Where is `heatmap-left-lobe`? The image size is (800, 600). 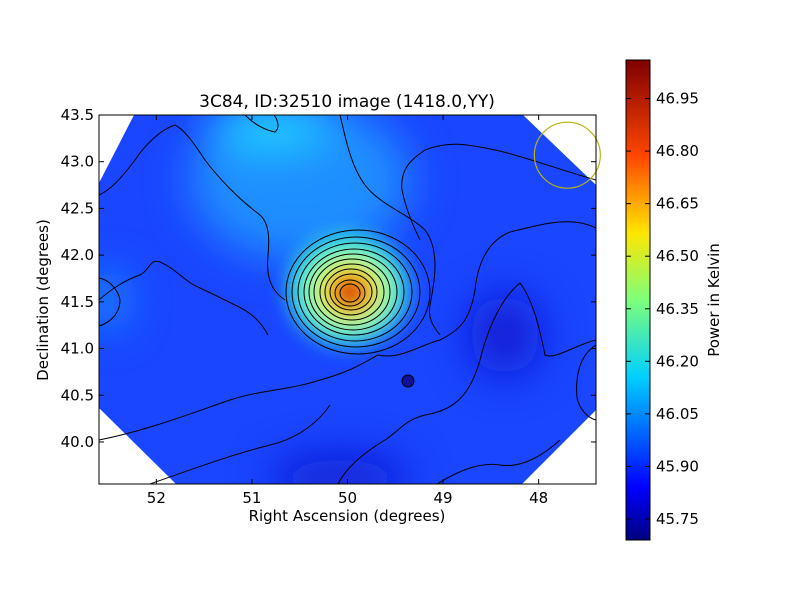
heatmap-left-lobe is located at coordinates (112, 300).